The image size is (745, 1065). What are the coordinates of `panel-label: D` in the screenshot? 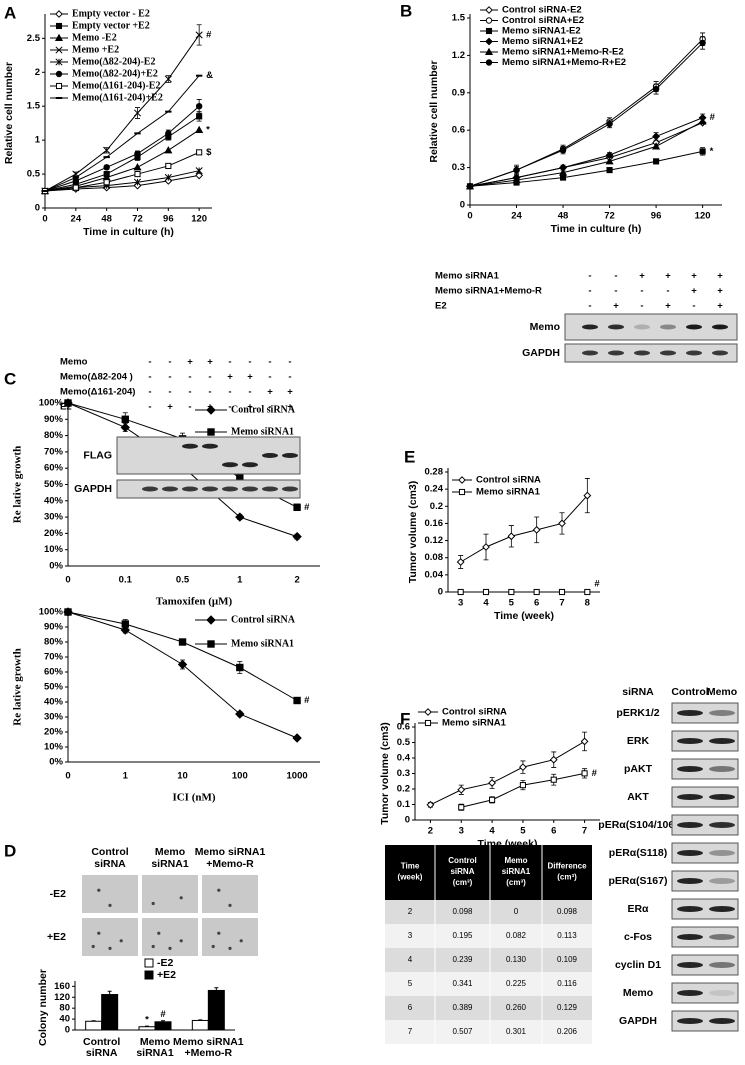 It's located at (10, 850).